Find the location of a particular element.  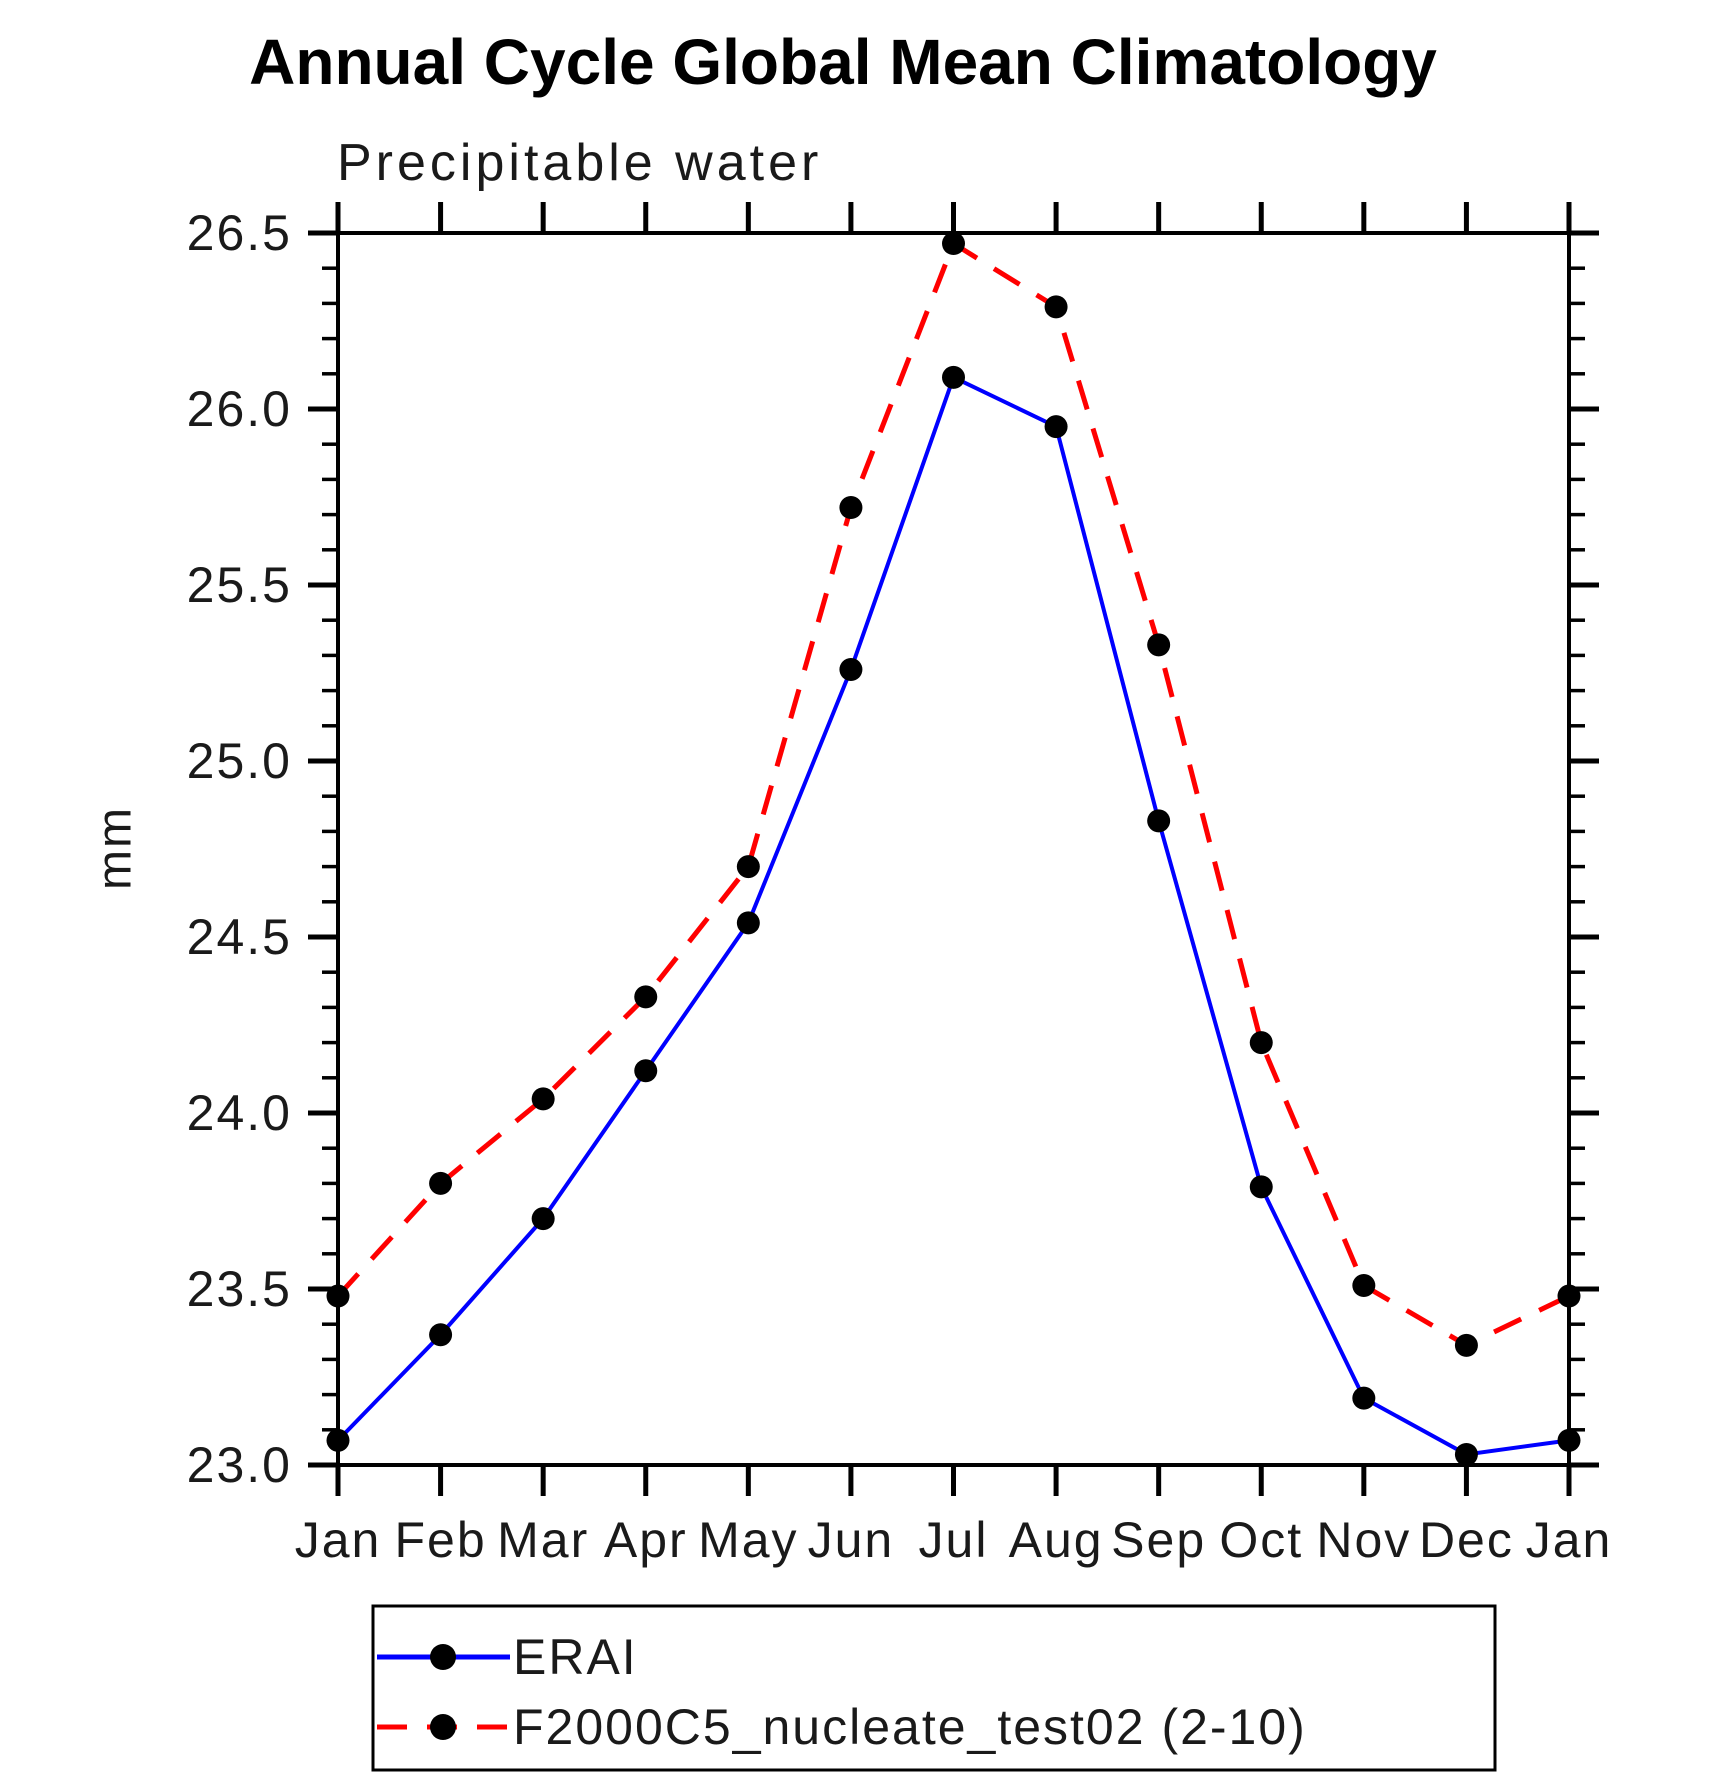

legend: ERAI F2000C5_nucleate_test02 (2-10) is located at coordinates (934, 1688).